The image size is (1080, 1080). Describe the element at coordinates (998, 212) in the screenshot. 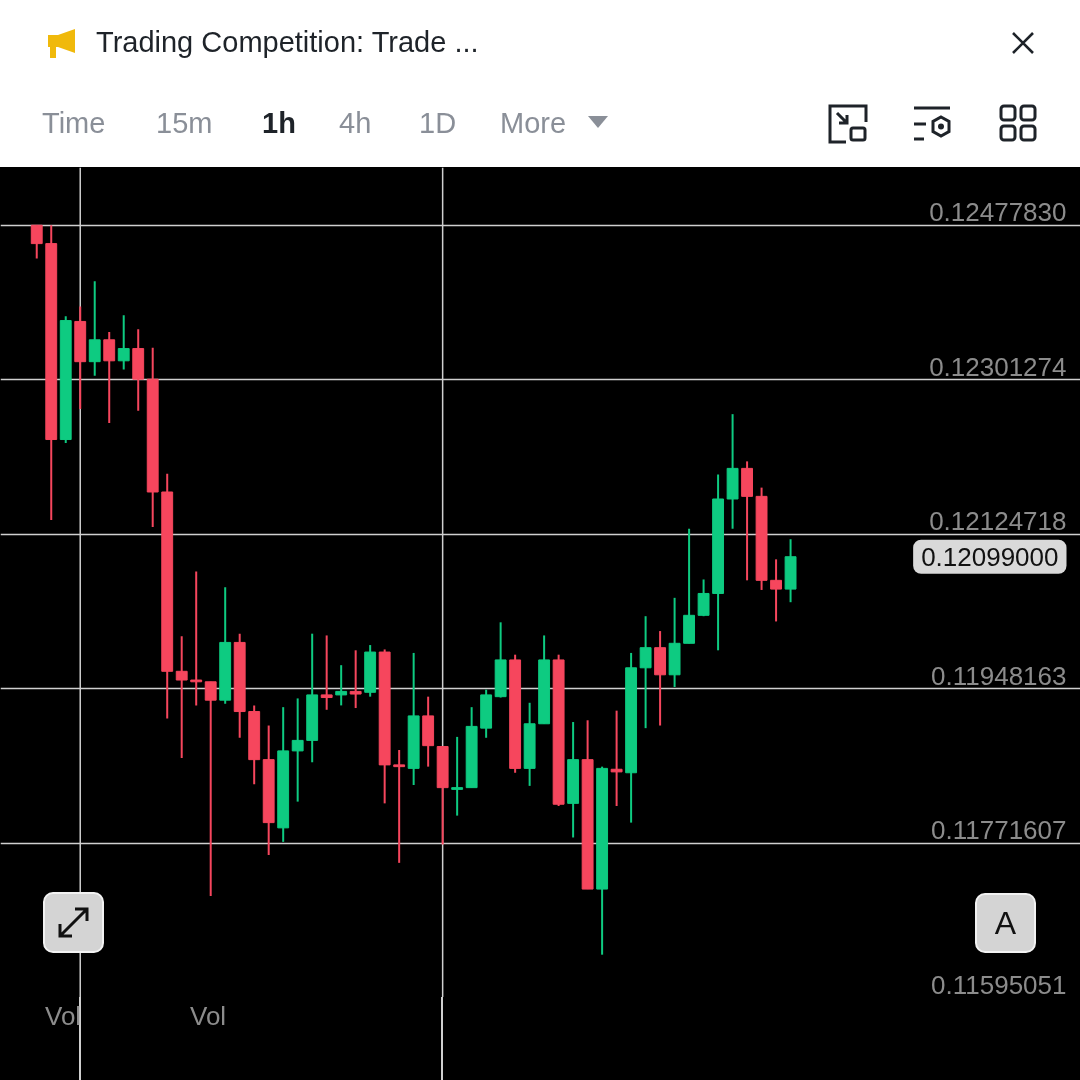

I see `y-tick-label: 0.12477830` at that location.